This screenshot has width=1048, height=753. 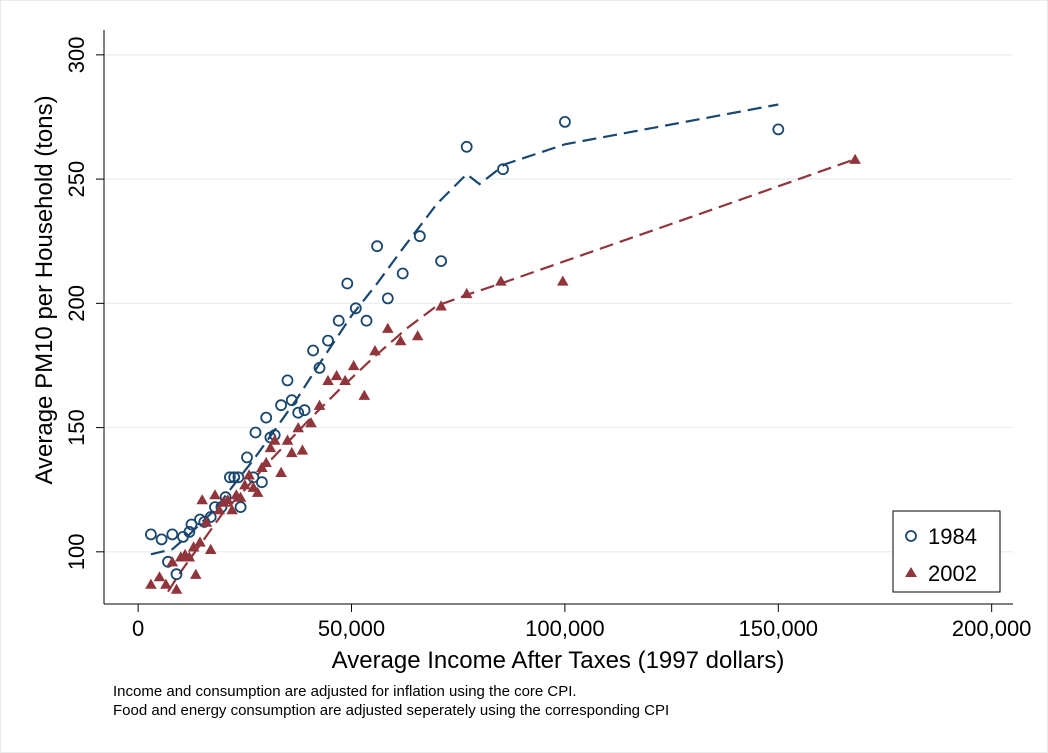 What do you see at coordinates (44, 289) in the screenshot?
I see `y-axis-title: Average PM10 per Household (tons)` at bounding box center [44, 289].